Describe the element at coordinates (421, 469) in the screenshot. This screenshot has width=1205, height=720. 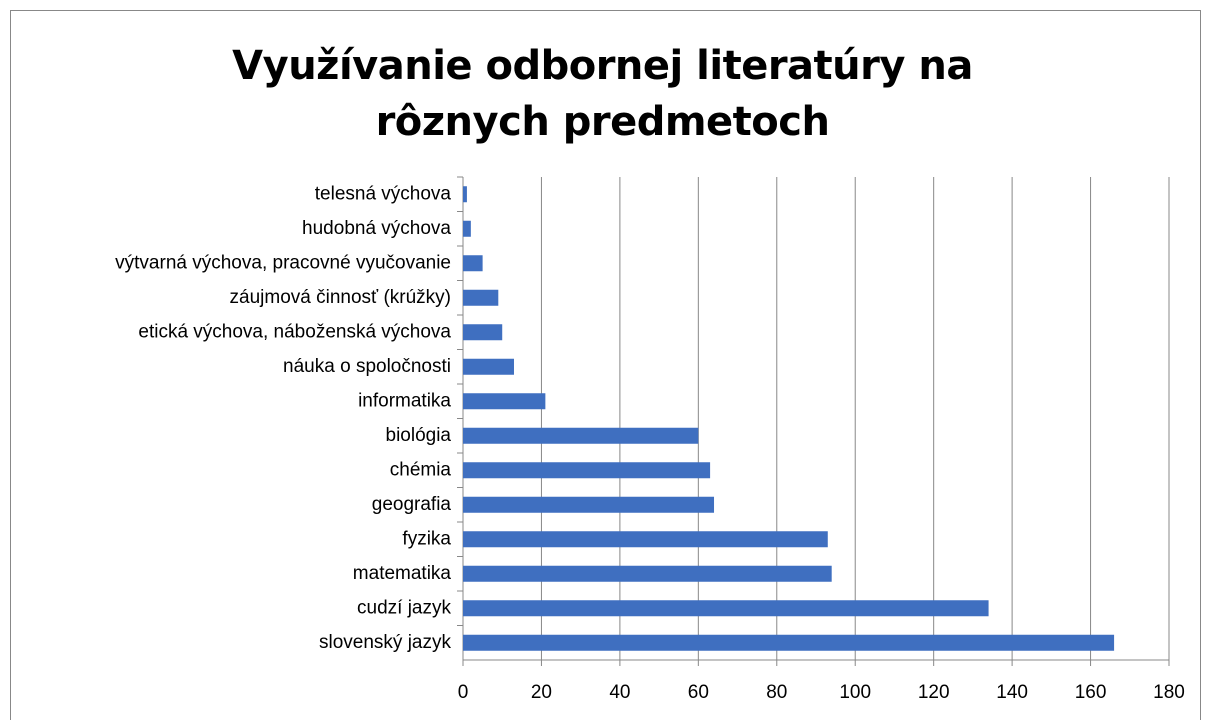
I see `y-tick-label: chémia` at that location.